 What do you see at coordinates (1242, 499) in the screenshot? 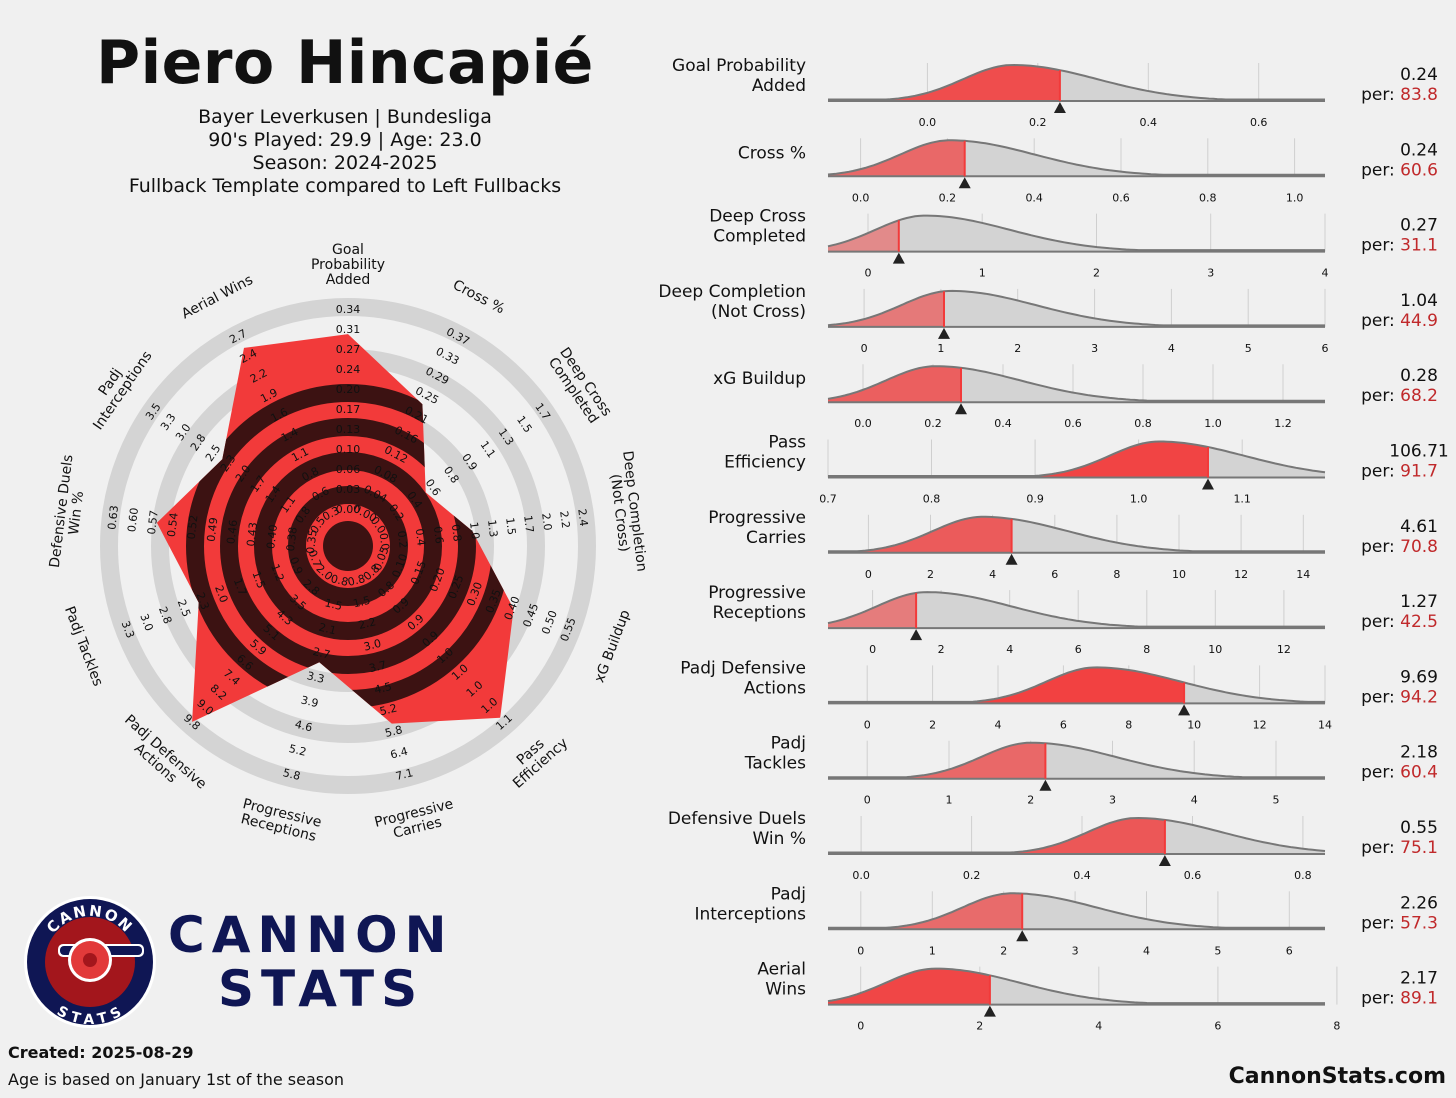
I see `dist-tick-label: 1.1` at bounding box center [1242, 499].